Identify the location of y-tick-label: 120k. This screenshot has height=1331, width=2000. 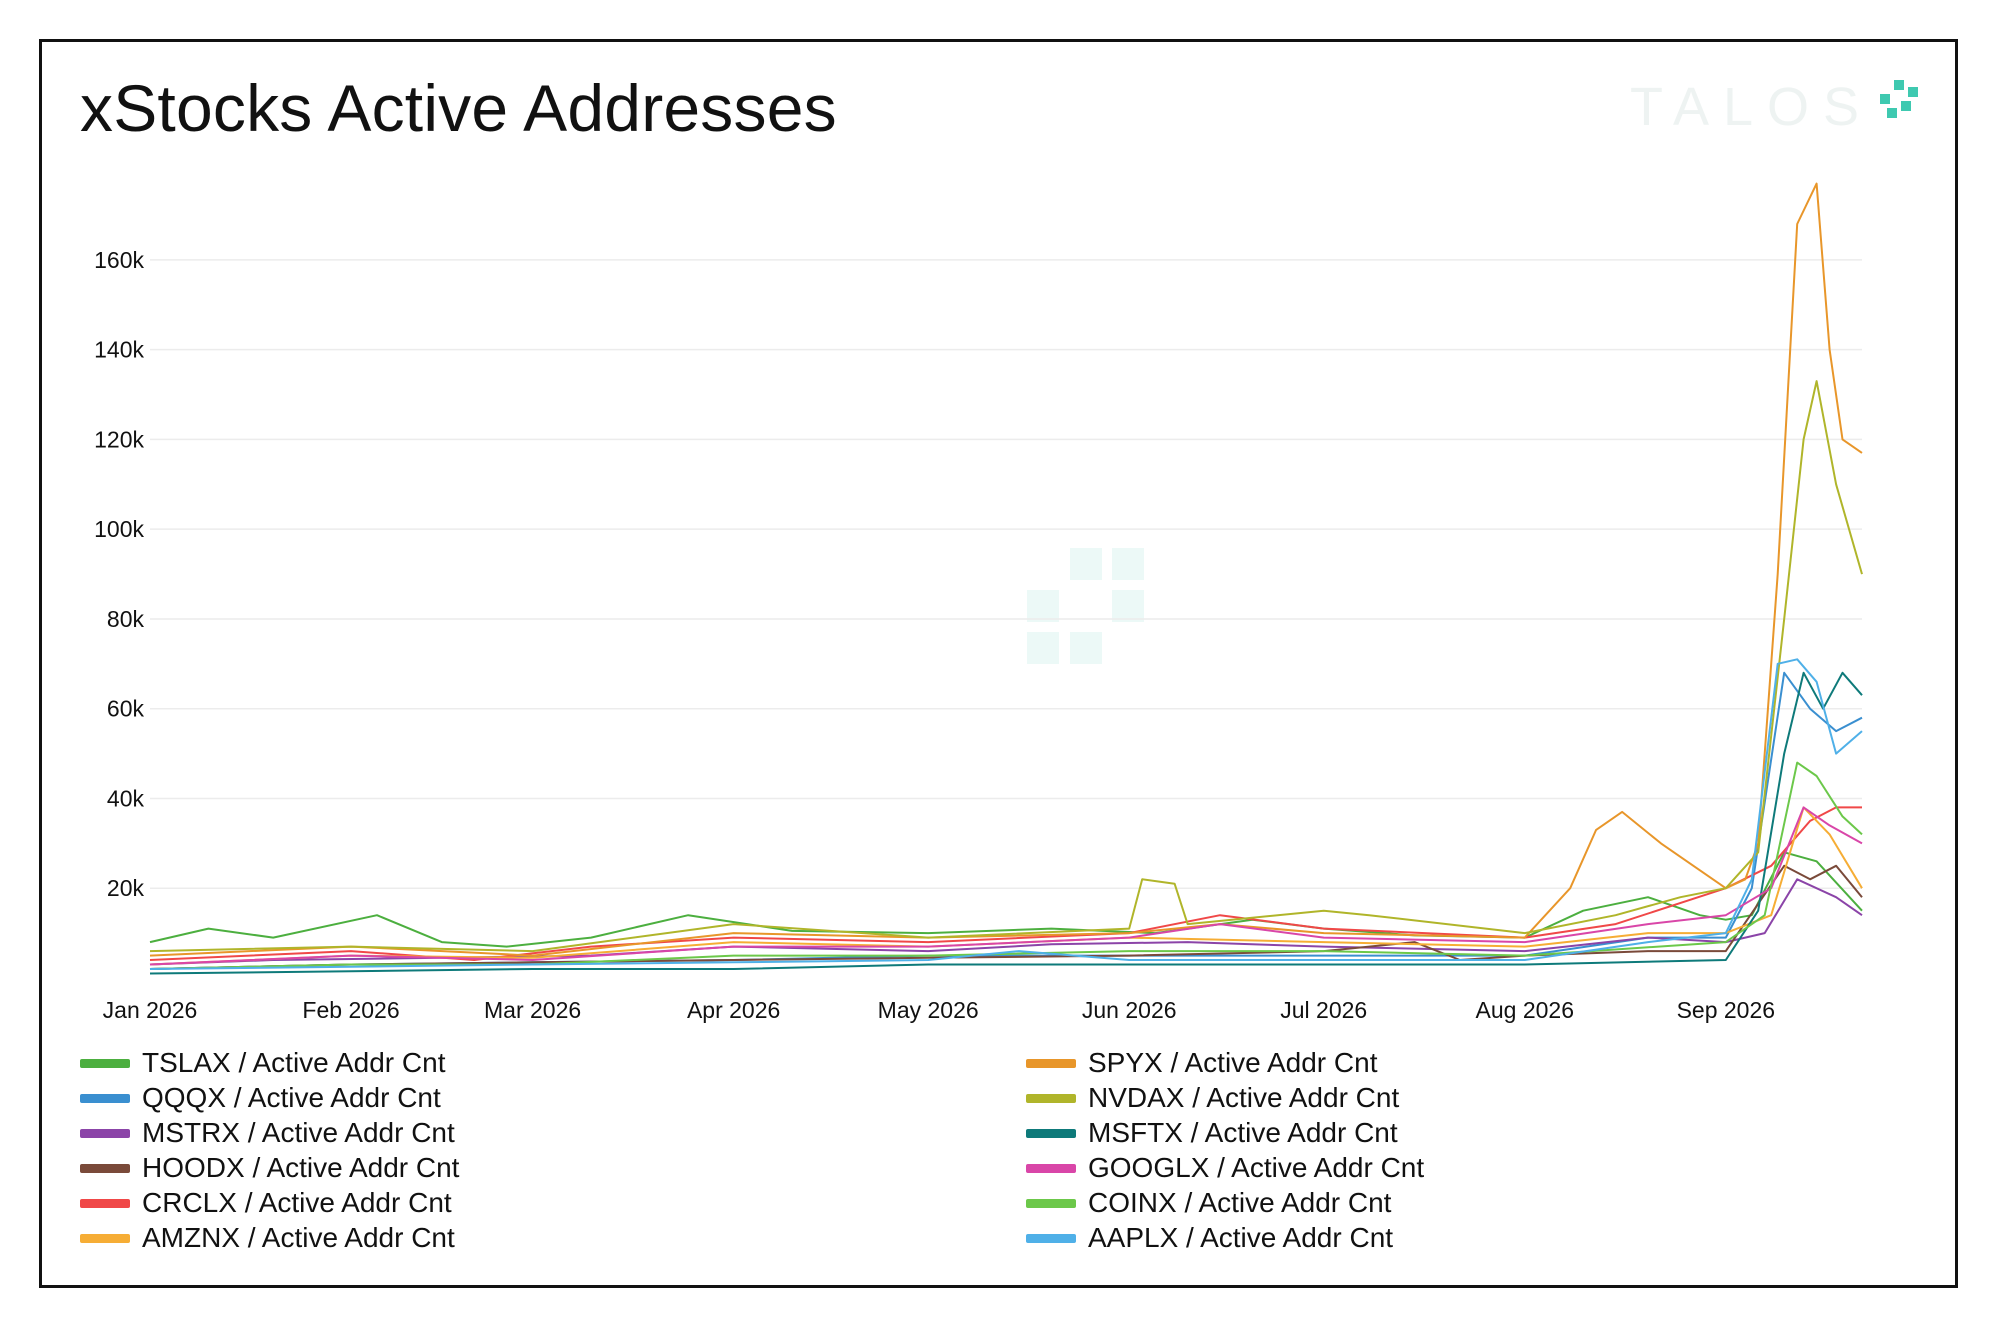
(119, 439).